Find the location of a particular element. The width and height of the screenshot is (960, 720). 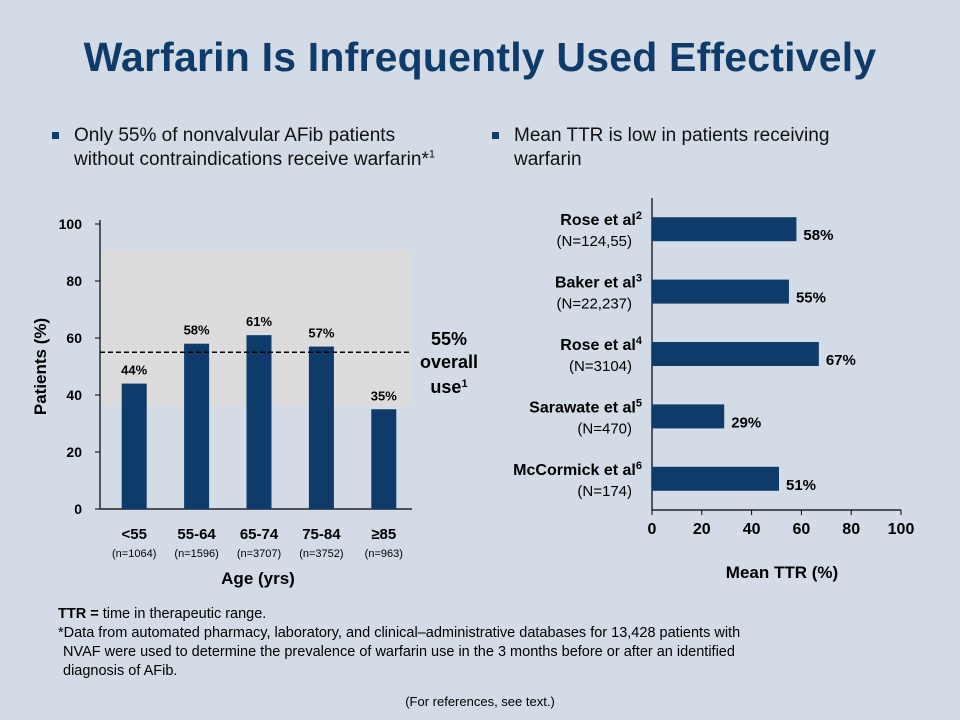

bar-data-label: 29% is located at coordinates (746, 422).